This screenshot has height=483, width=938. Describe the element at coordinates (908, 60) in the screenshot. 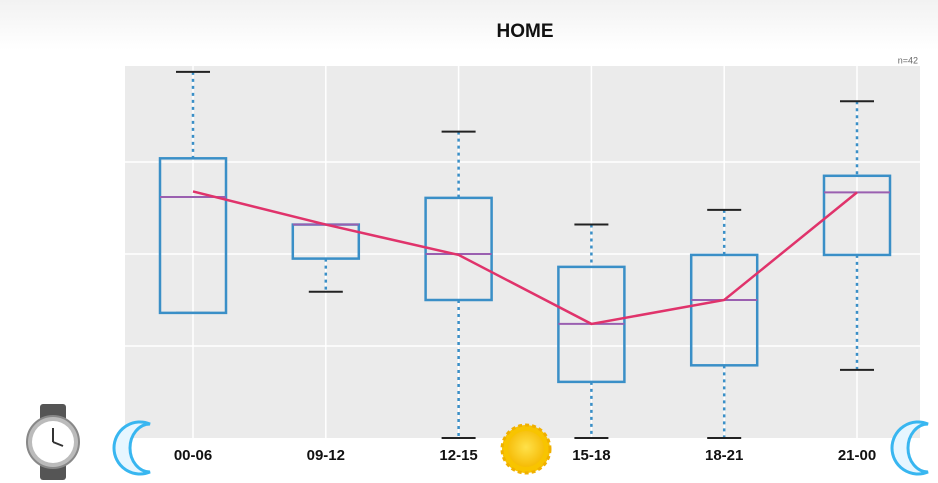

I see `annotation: n=42` at that location.